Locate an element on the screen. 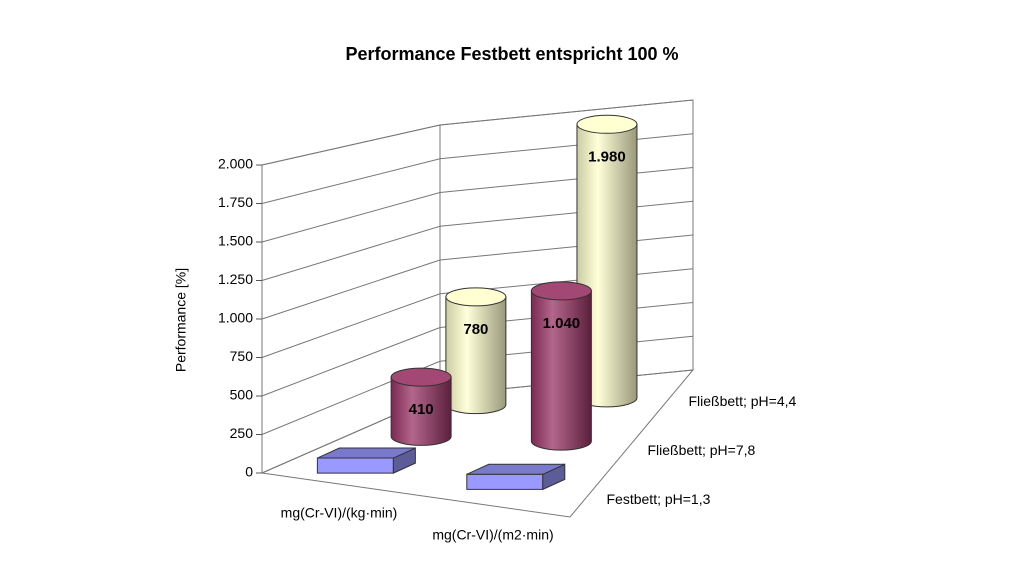 This screenshot has height=576, width=1024. y-tick-label: 0 is located at coordinates (249, 472).